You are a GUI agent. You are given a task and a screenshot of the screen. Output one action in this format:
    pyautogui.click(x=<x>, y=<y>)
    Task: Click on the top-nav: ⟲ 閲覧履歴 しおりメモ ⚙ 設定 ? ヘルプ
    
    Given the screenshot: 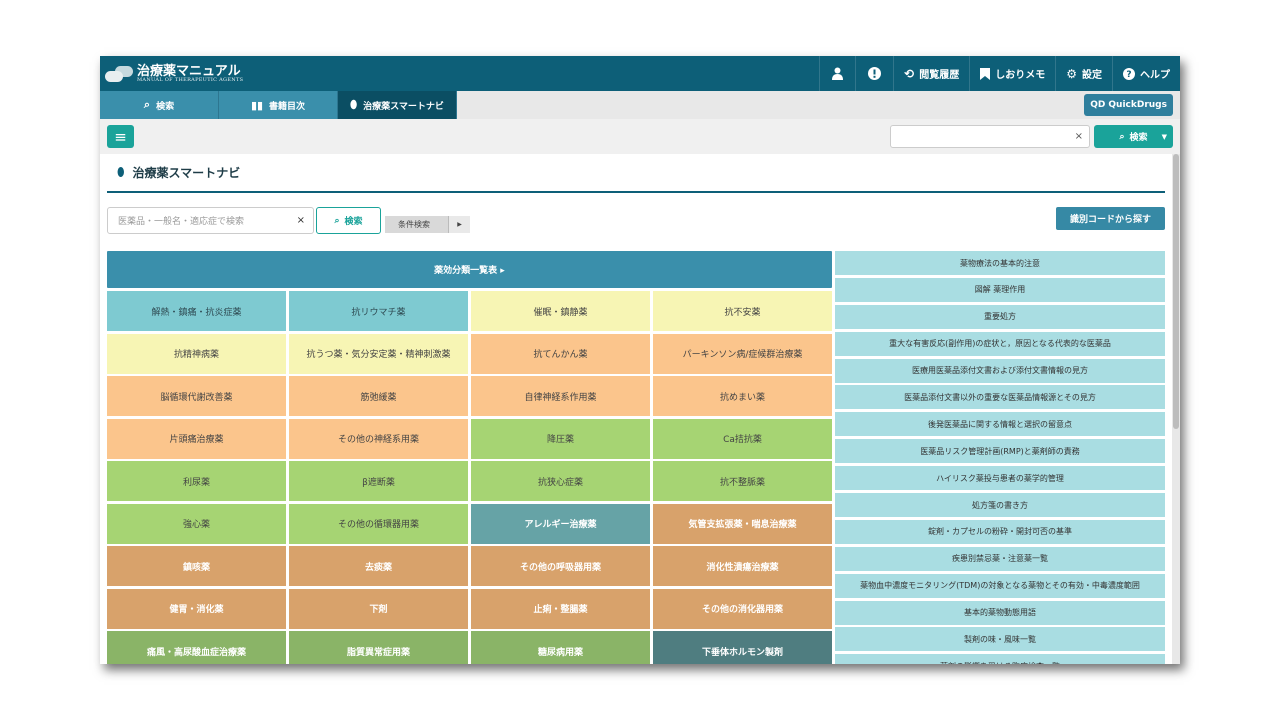 What is the action you would take?
    pyautogui.click(x=999, y=73)
    